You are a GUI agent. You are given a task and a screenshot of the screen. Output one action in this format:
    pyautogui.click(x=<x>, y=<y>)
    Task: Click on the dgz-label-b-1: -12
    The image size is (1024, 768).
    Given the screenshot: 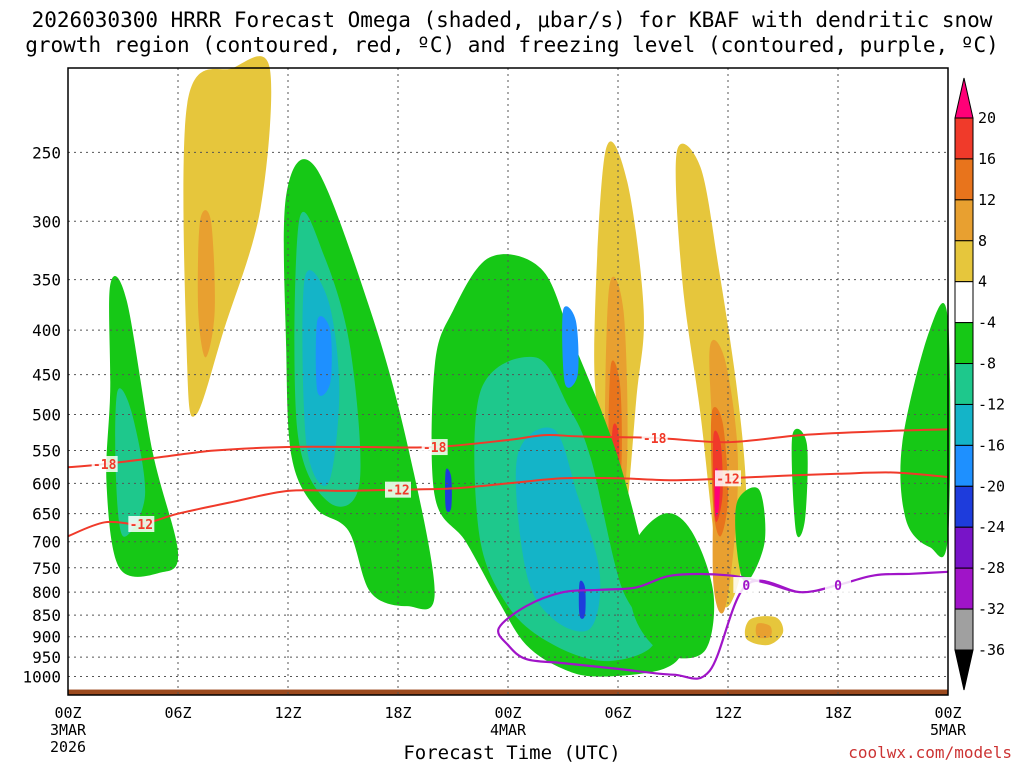 What is the action you would take?
    pyautogui.click(x=397, y=491)
    